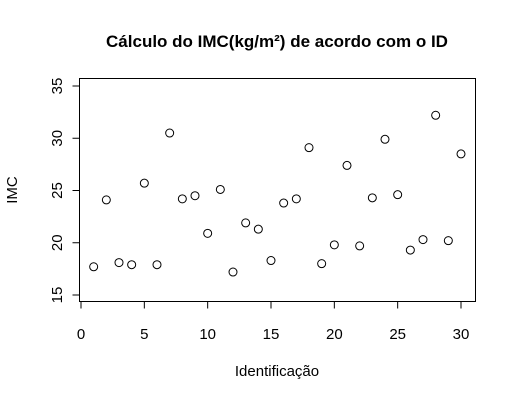  I want to click on y-axis-label: IMC, so click(12, 190).